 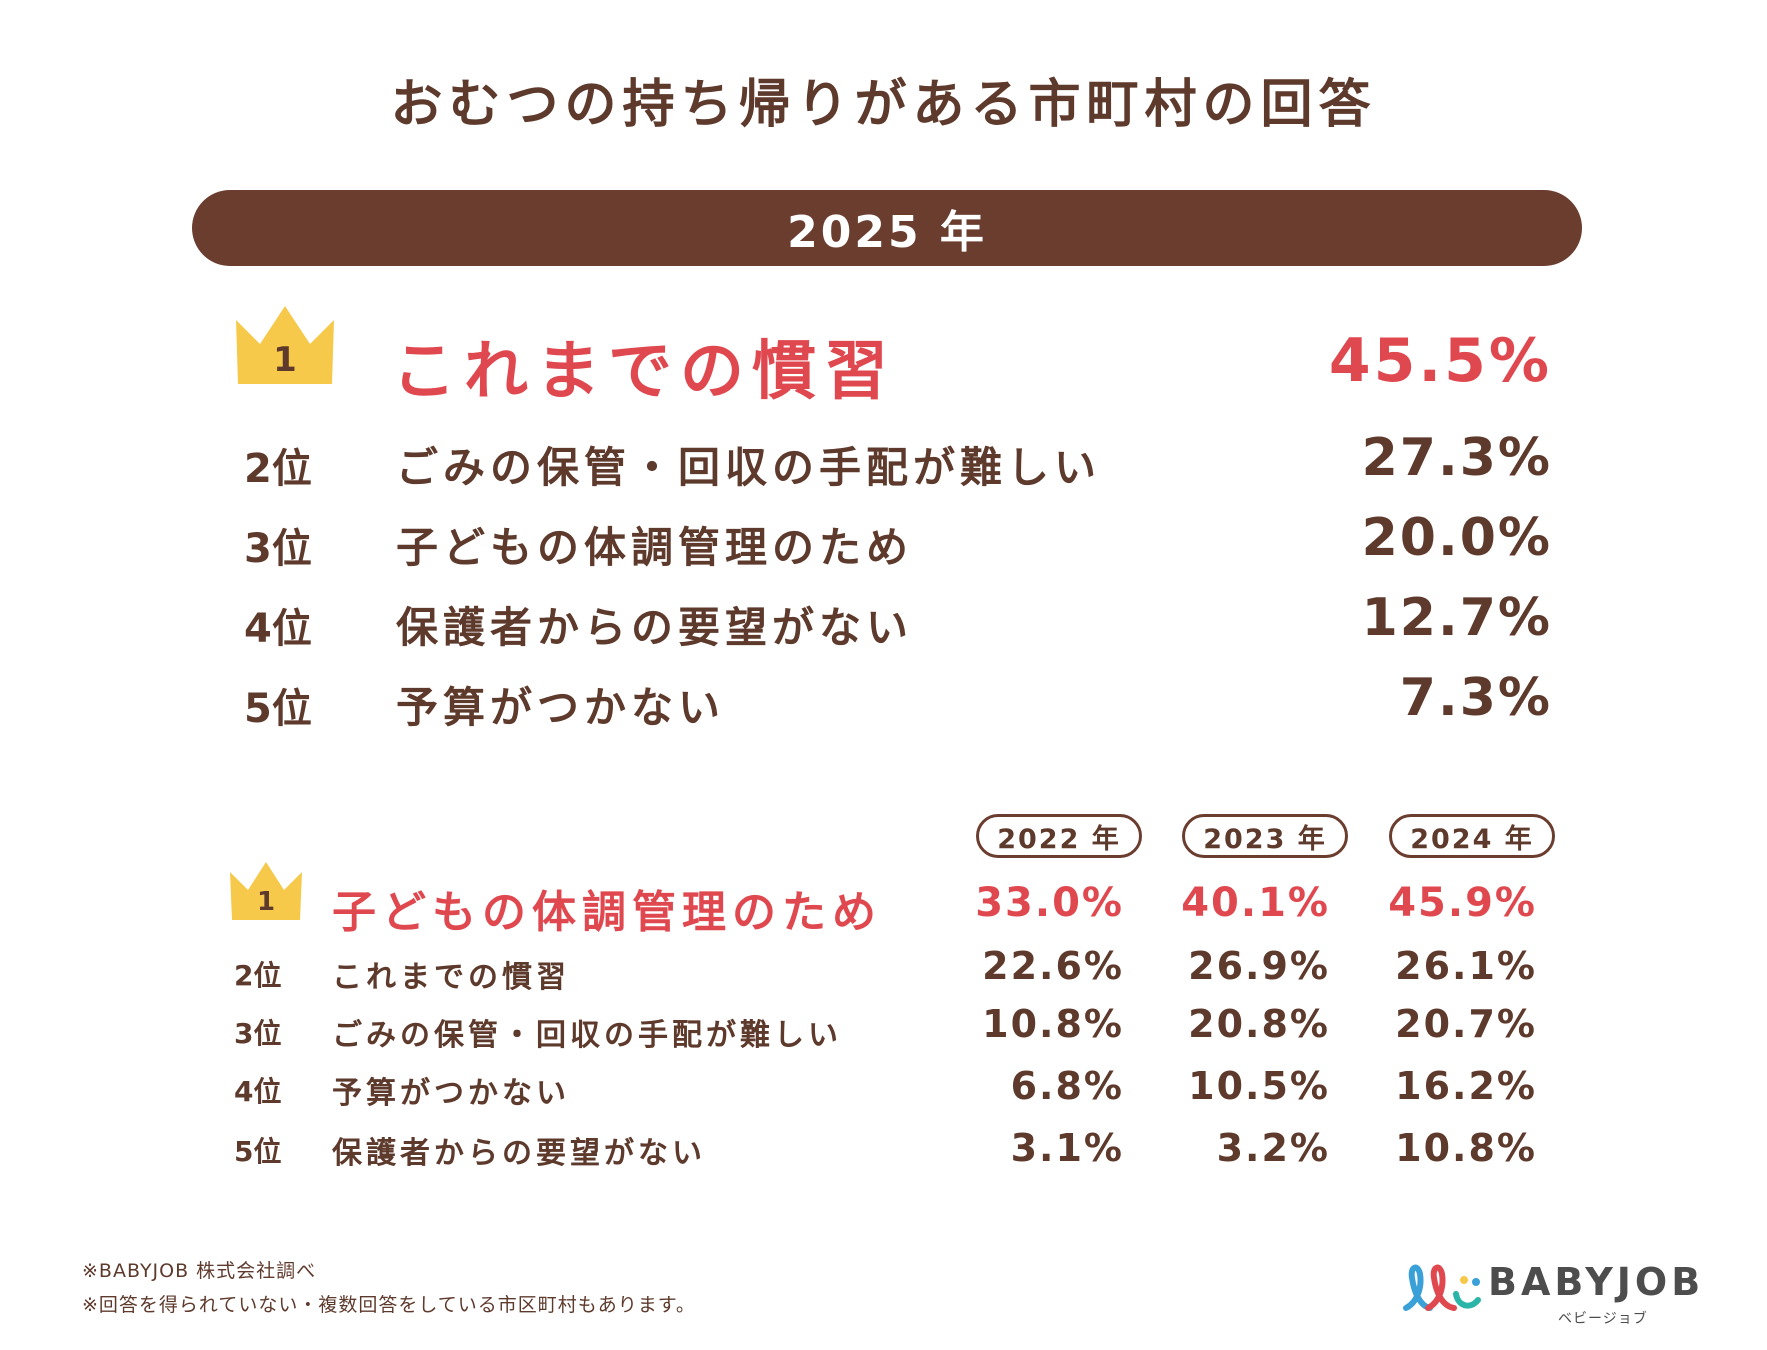 What do you see at coordinates (451, 977) in the screenshot?
I see `item-label: これまでの慣習` at bounding box center [451, 977].